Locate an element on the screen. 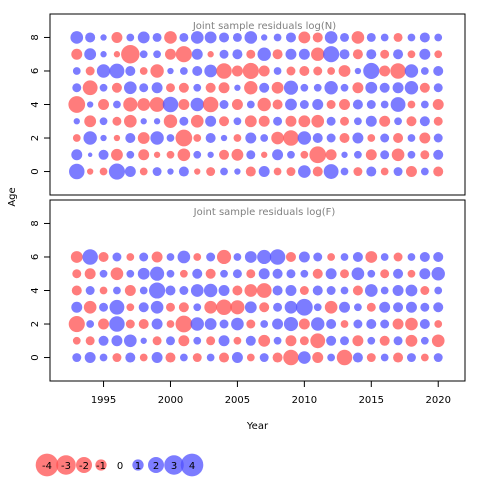  panel-log-n-y-axis: 0 2 4 6 8 is located at coordinates (40, 104).